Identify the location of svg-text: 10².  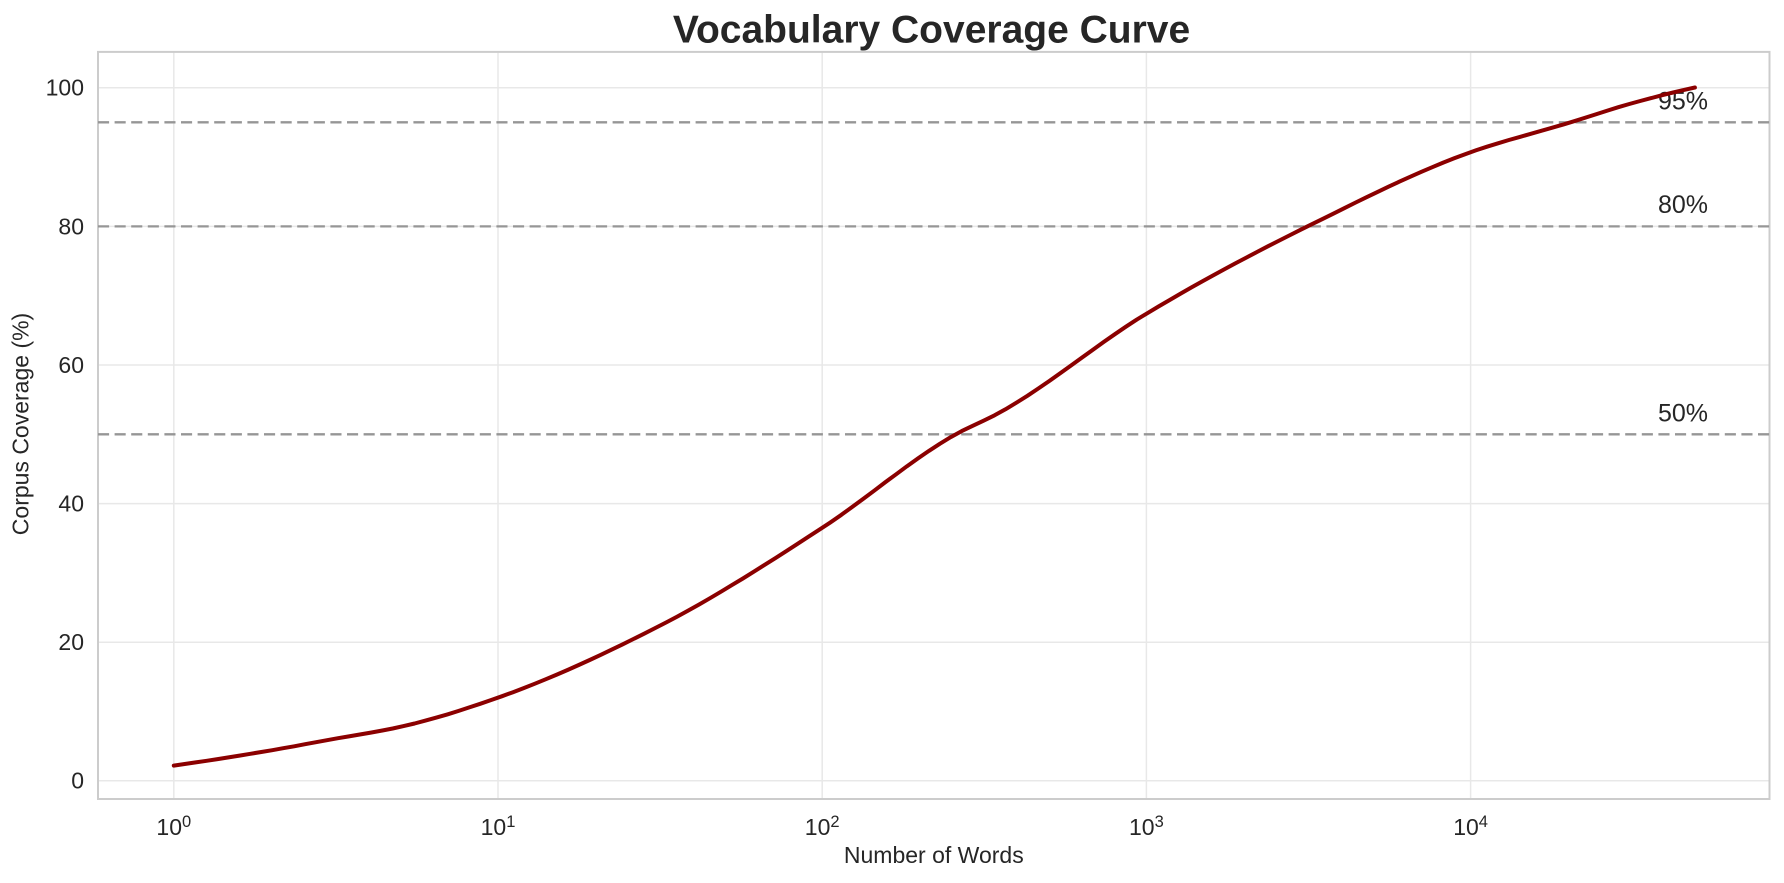
(822, 826).